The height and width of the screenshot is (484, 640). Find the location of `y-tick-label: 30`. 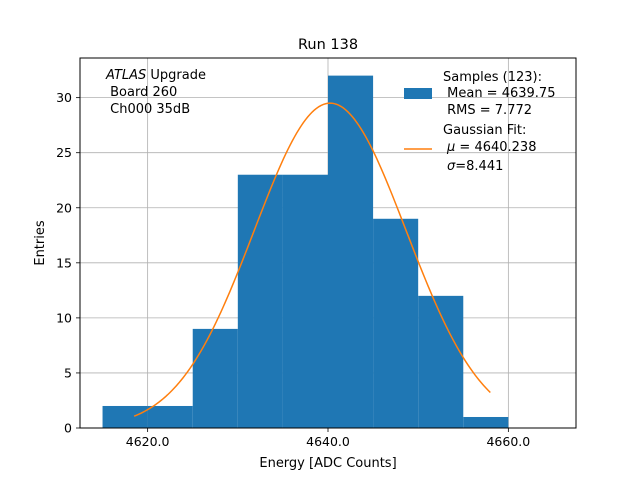

y-tick-label: 30 is located at coordinates (64, 97).